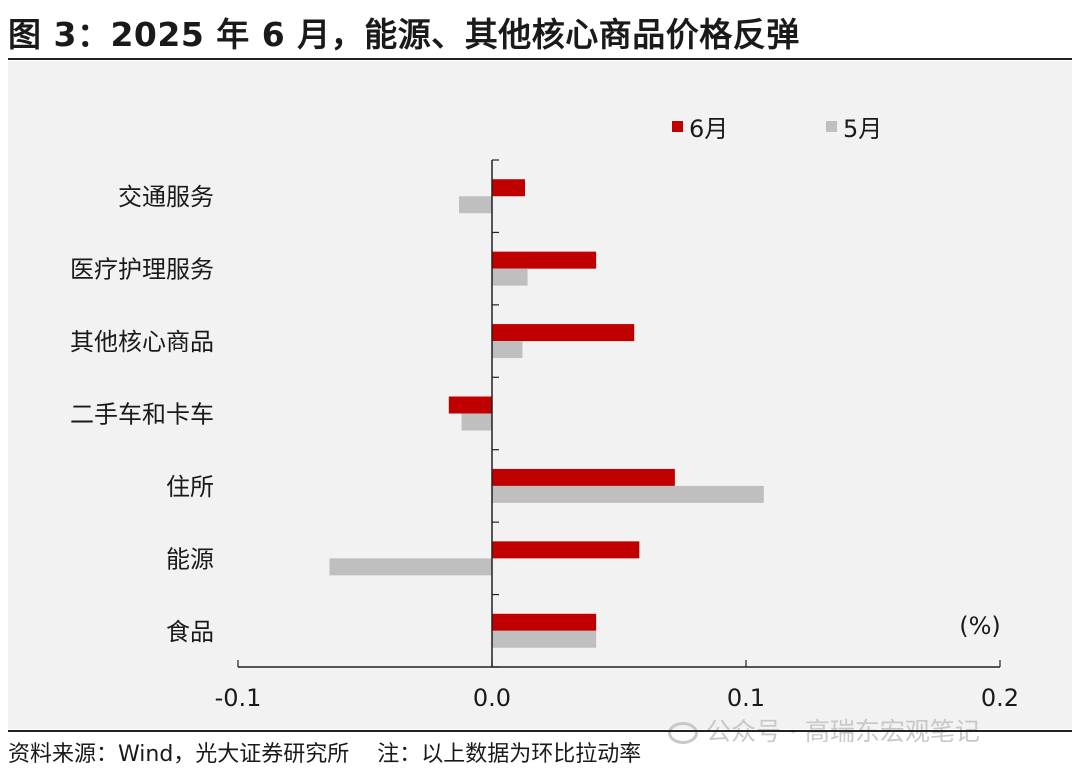 The width and height of the screenshot is (1080, 773). Describe the element at coordinates (190, 632) in the screenshot. I see `category-label: 食品` at that location.